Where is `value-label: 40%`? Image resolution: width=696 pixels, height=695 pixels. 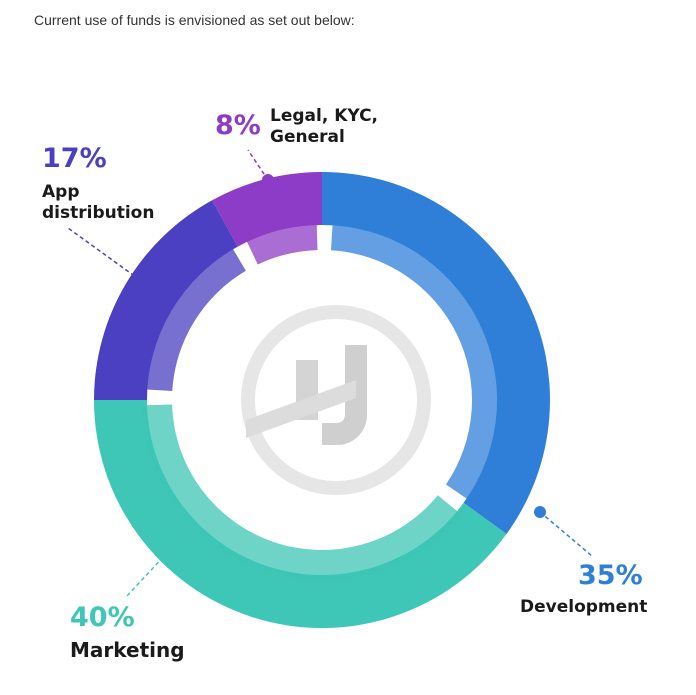 value-label: 40% is located at coordinates (102, 617).